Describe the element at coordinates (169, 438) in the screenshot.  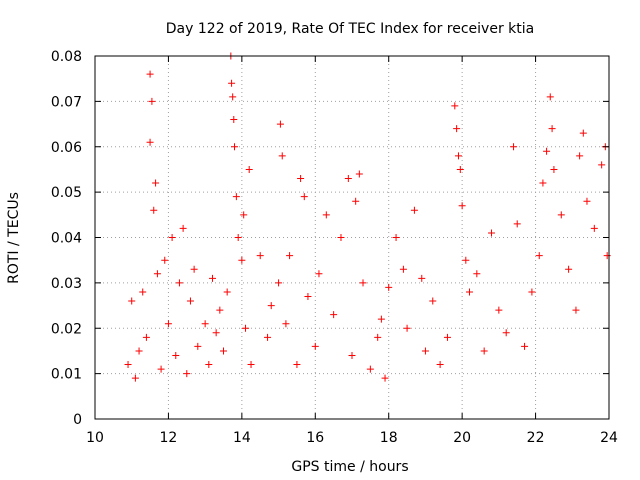
I see `x-tick-label: 12` at that location.